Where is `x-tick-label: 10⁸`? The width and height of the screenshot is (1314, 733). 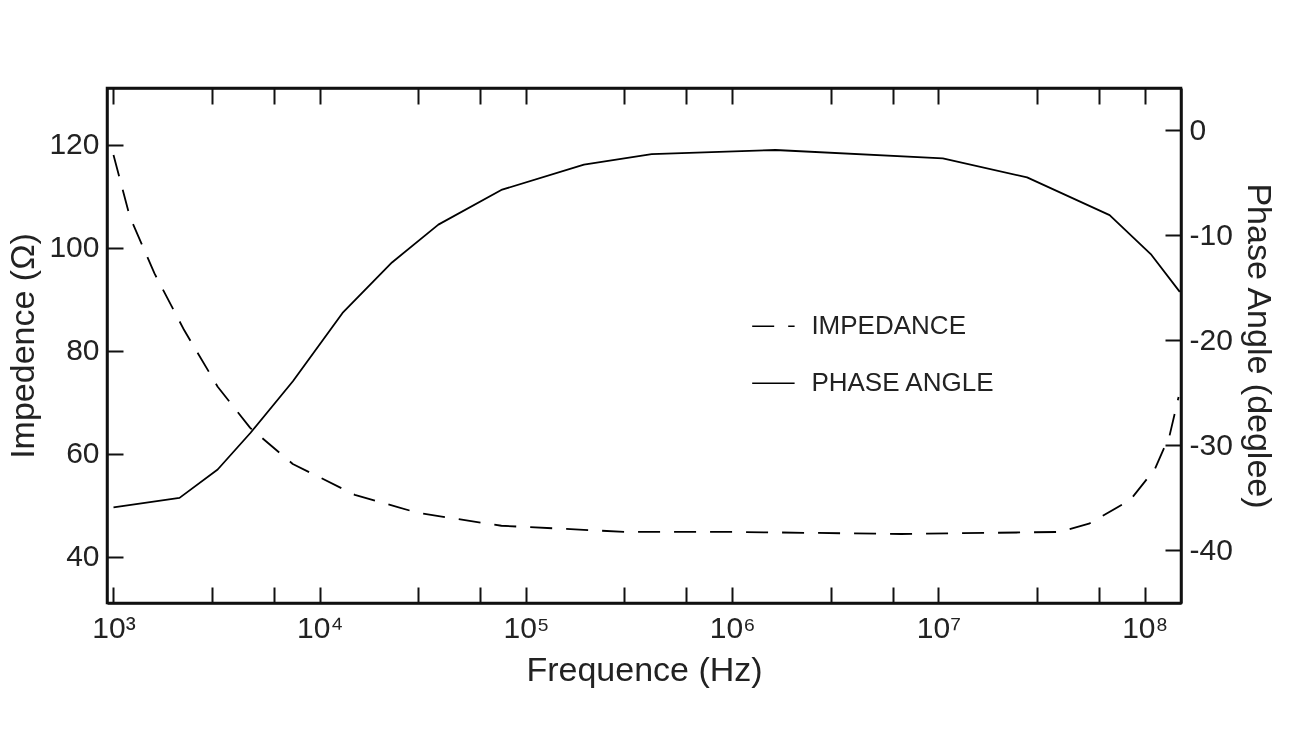
x-tick-label: 10⁸ is located at coordinates (1145, 627).